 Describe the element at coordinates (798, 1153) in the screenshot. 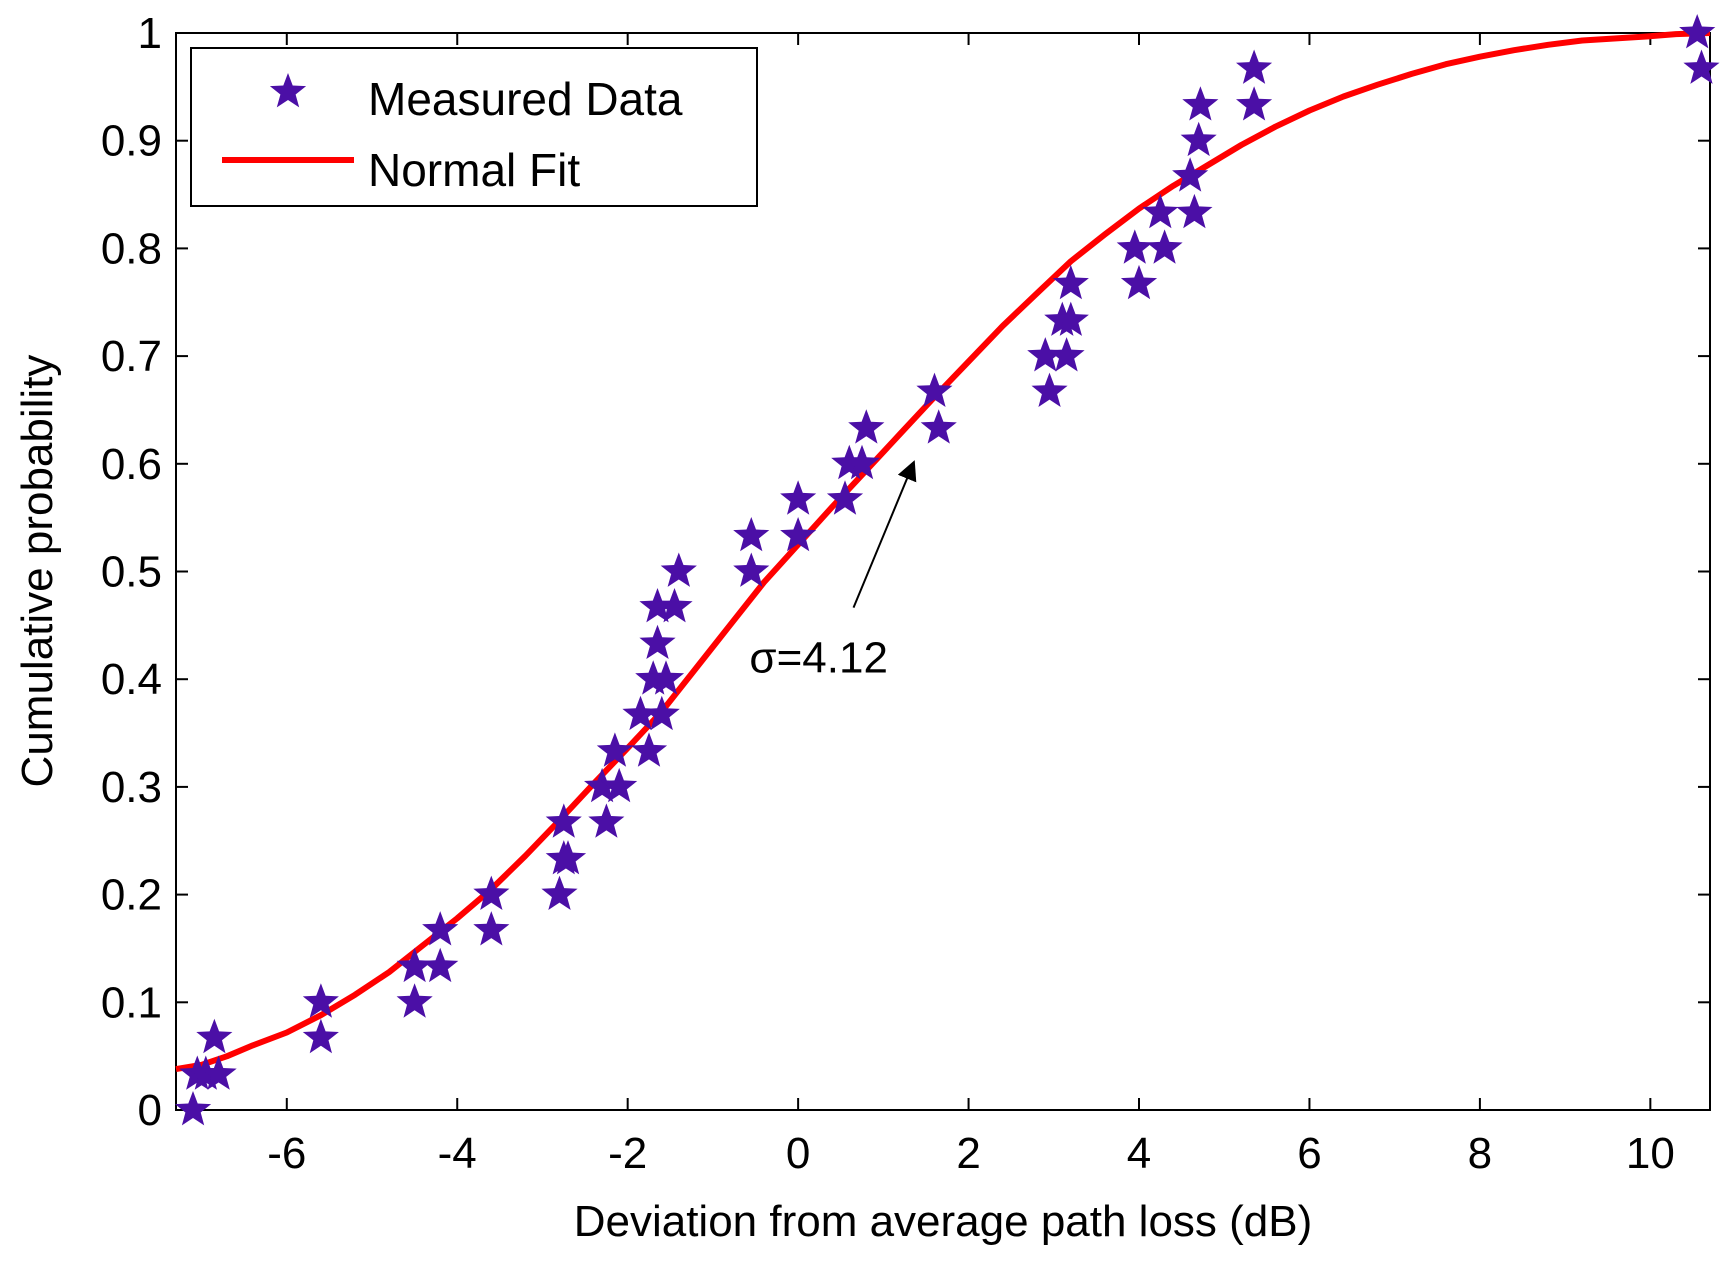

I see `x-tick-label: 0` at that location.